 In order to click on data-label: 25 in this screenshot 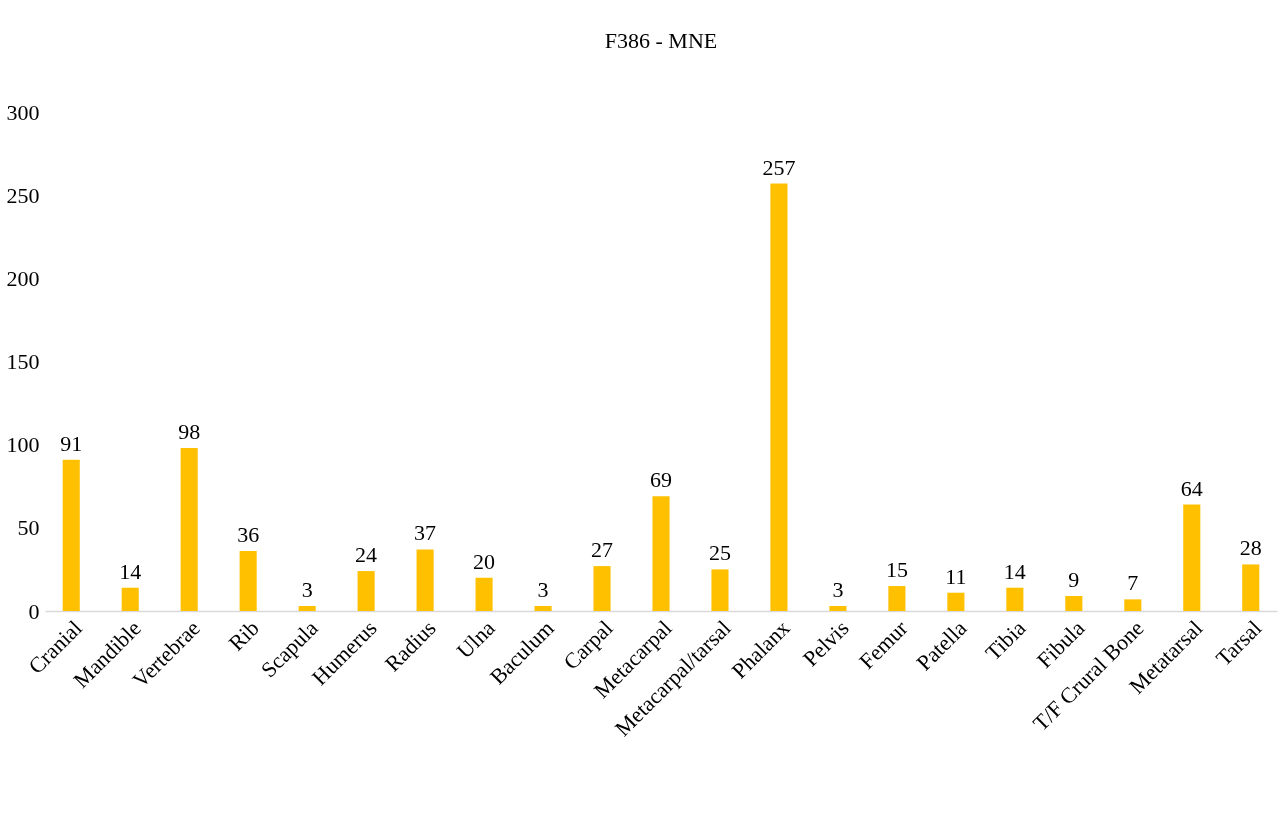, I will do `click(719, 553)`.